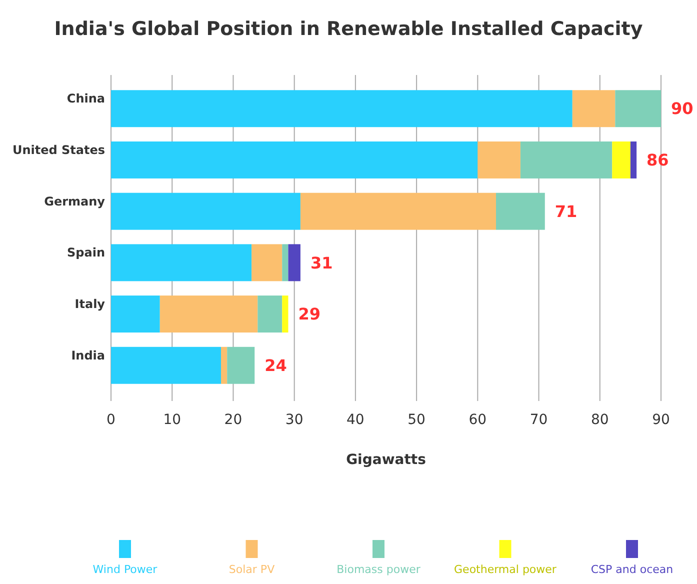 The image size is (697, 584). Describe the element at coordinates (349, 29) in the screenshot. I see `chart-title: India's Global Position in Renewable Installed Capacity` at that location.